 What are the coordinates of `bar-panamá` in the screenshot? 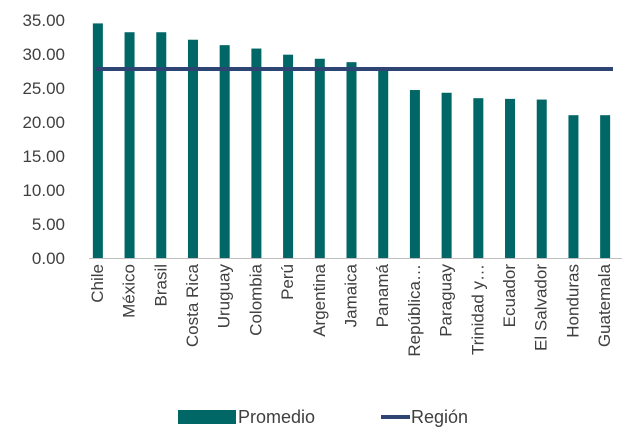 It's located at (383, 163).